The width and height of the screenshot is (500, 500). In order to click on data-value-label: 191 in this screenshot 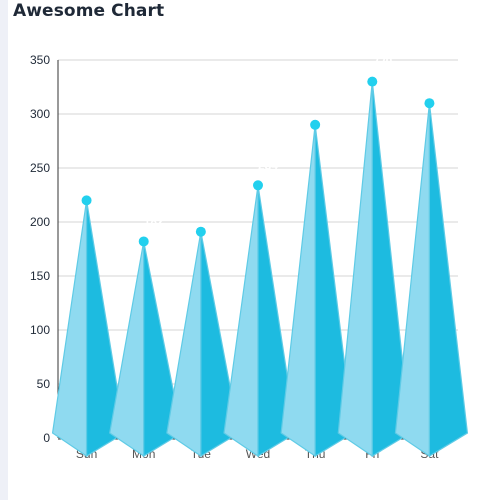, I will do `click(211, 212)`.